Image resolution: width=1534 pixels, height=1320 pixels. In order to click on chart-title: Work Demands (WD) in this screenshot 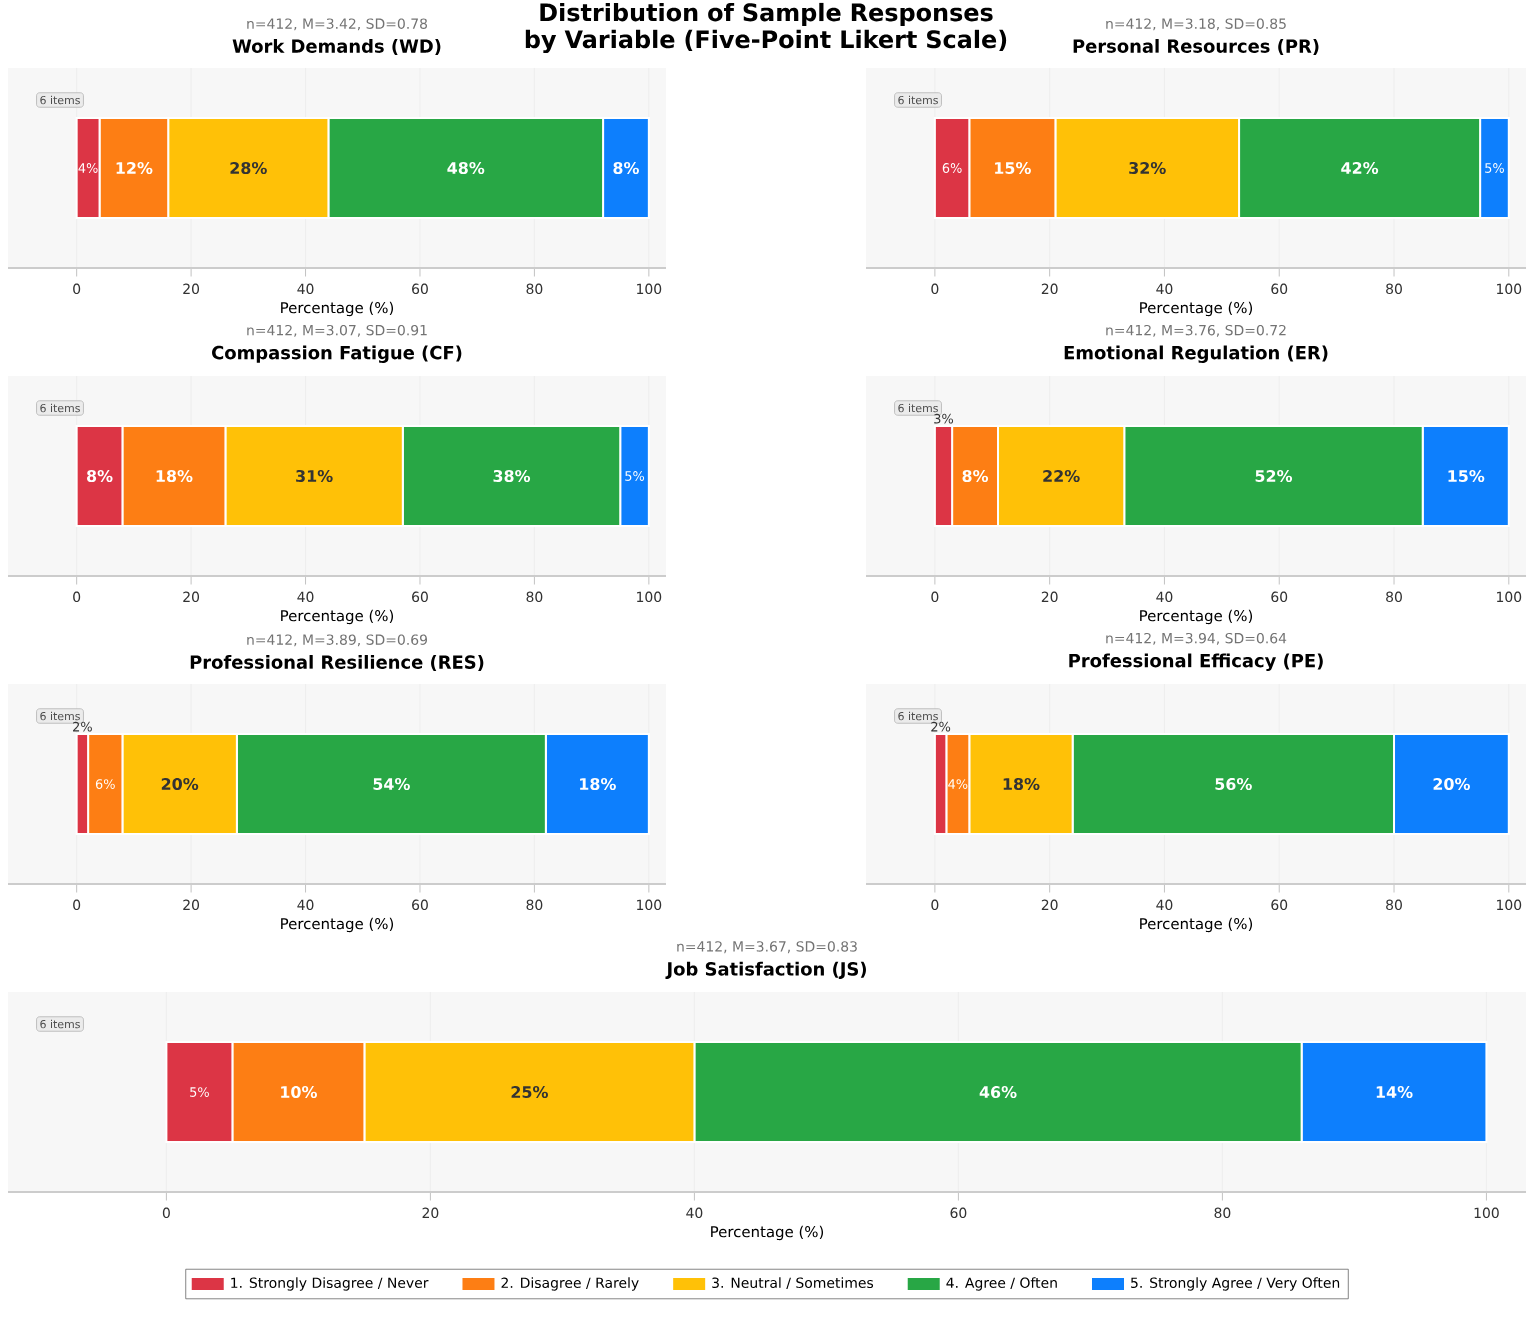, I will do `click(336, 47)`.